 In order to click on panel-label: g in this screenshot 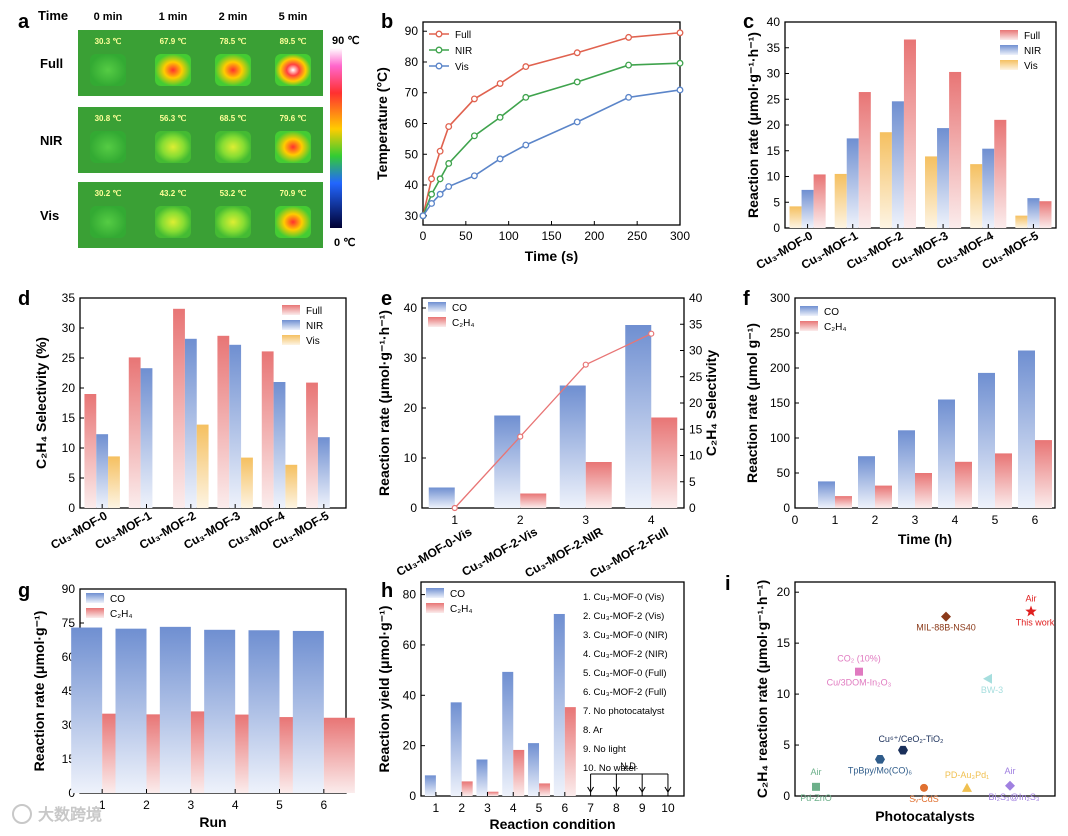, I will do `click(24, 591)`.